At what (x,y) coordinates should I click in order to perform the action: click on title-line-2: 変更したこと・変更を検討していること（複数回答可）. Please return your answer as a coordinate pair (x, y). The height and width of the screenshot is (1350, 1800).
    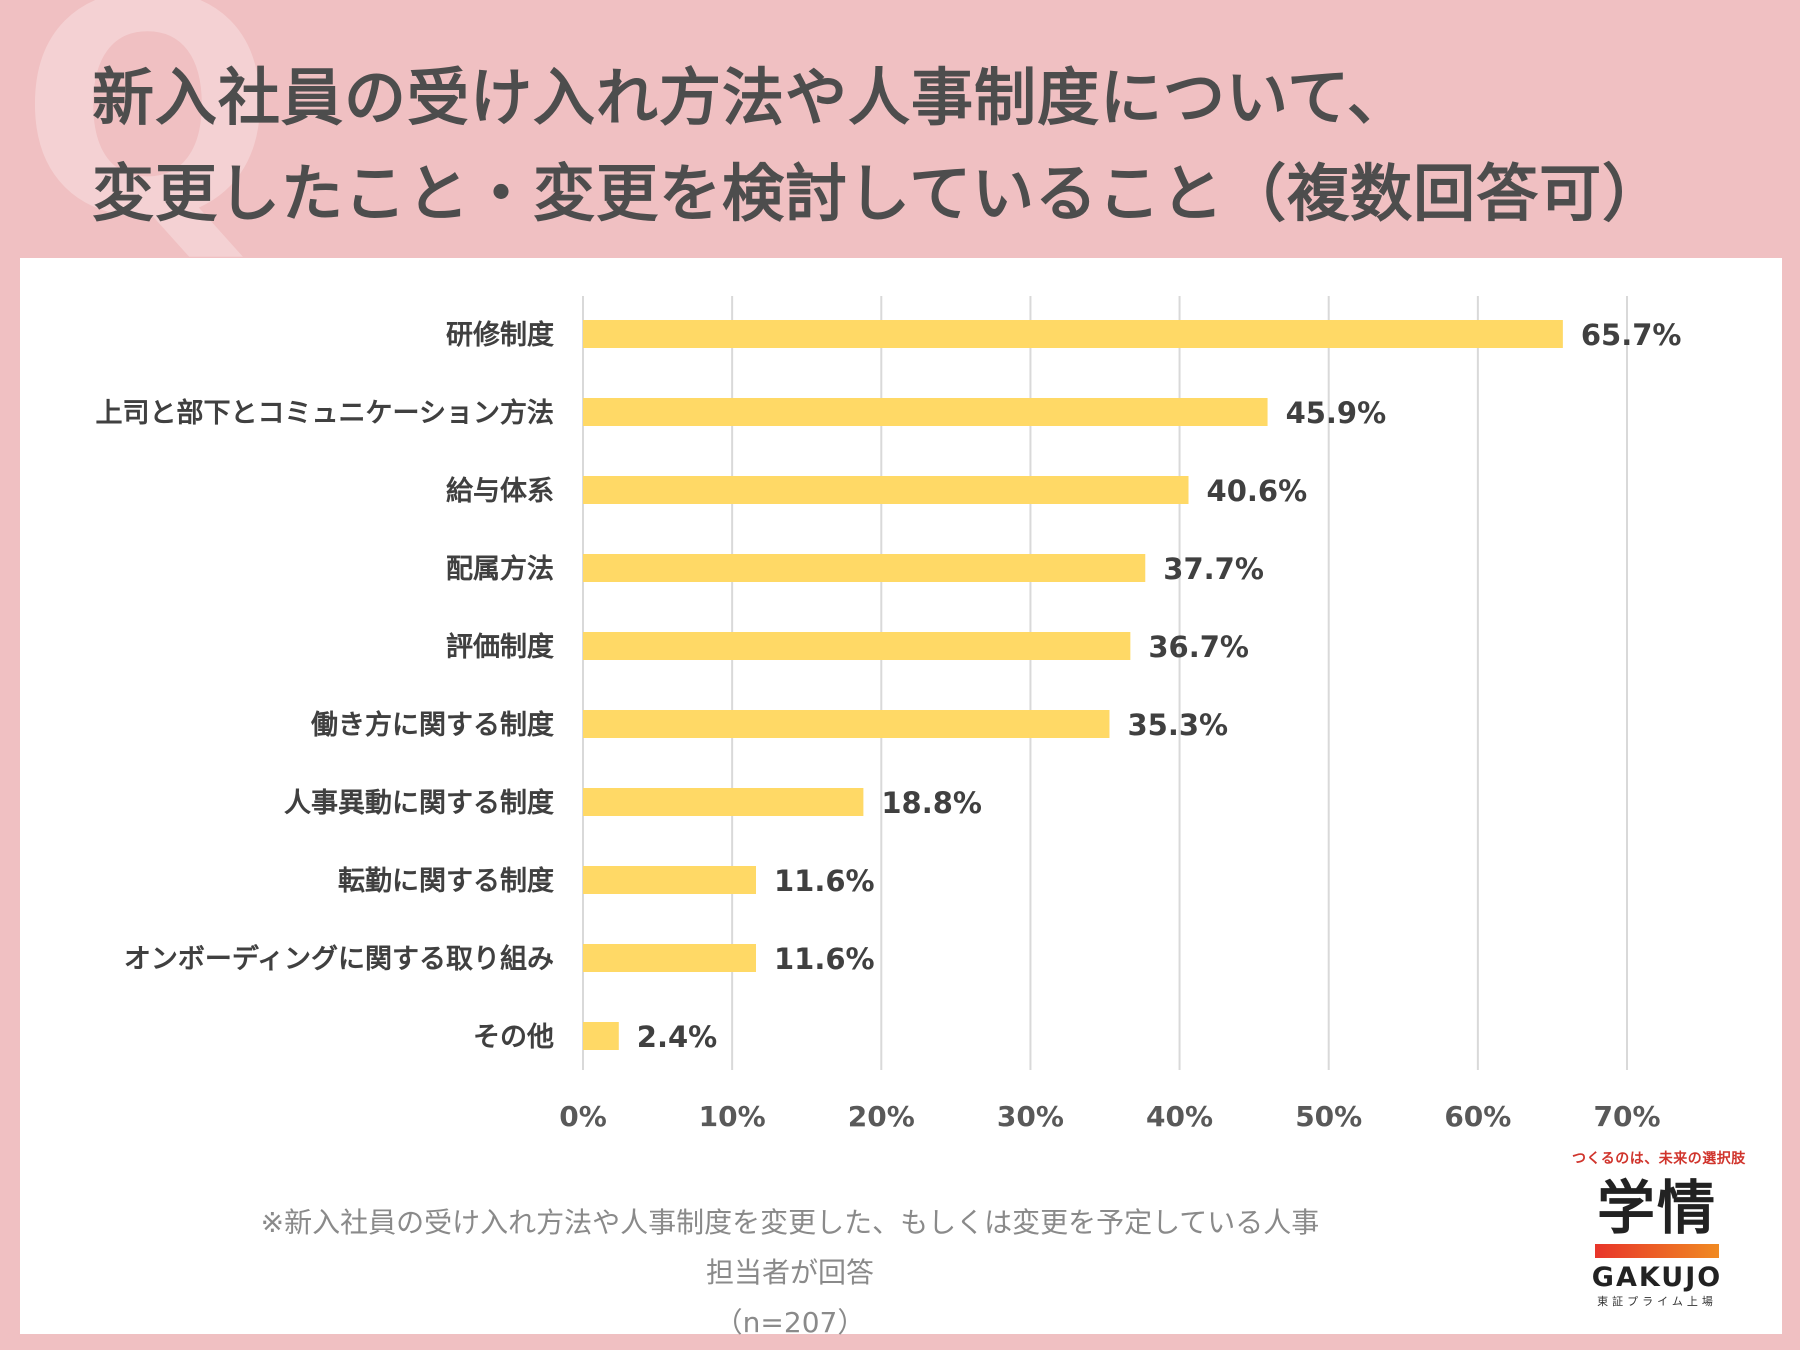
    Looking at the image, I should click on (879, 193).